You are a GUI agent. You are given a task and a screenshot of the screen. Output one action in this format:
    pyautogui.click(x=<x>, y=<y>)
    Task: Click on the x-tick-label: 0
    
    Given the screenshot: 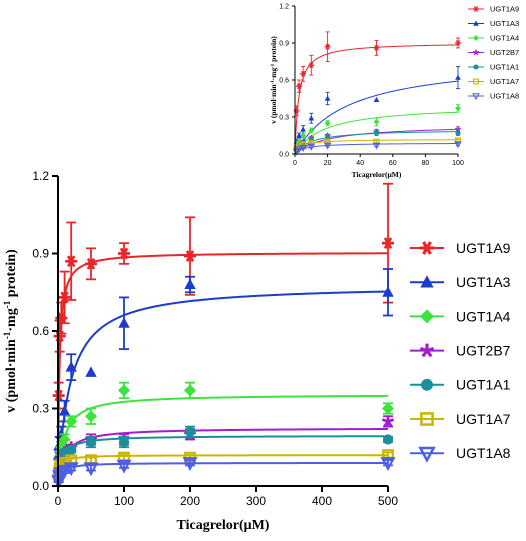 What is the action you would take?
    pyautogui.click(x=58, y=501)
    